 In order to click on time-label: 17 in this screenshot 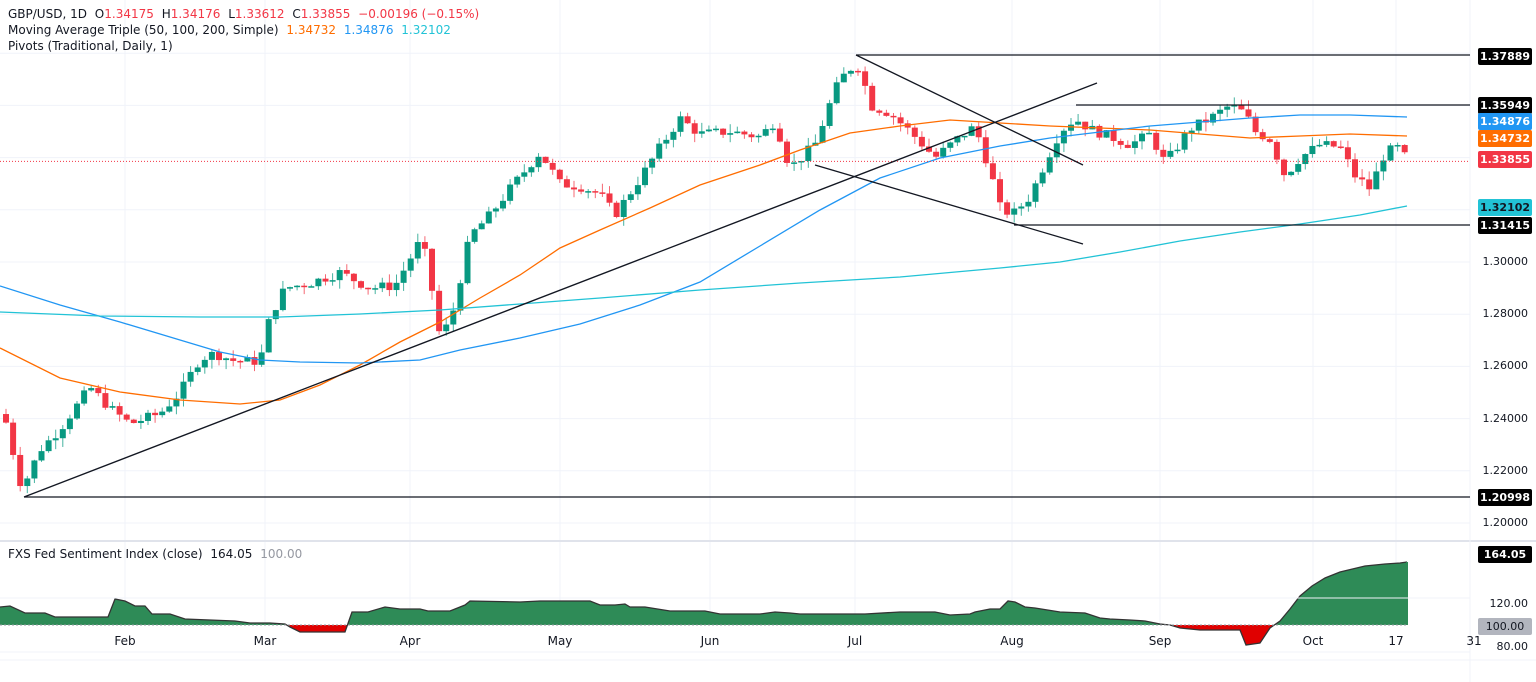, I will do `click(1396, 641)`.